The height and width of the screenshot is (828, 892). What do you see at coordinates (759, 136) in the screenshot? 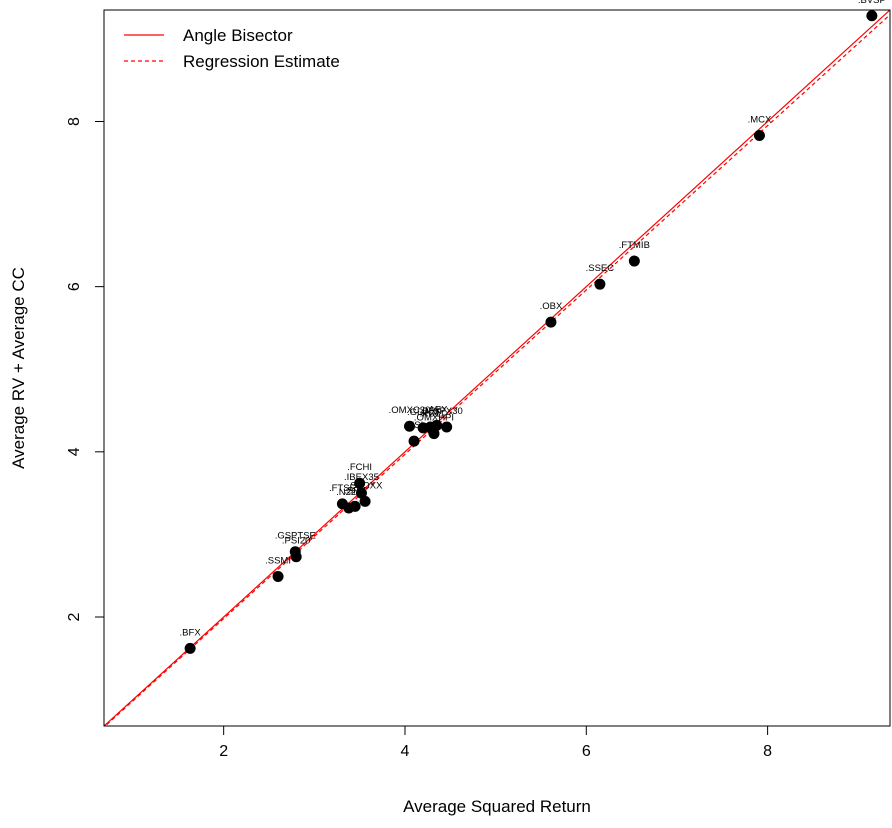
I see `point-mcx` at bounding box center [759, 136].